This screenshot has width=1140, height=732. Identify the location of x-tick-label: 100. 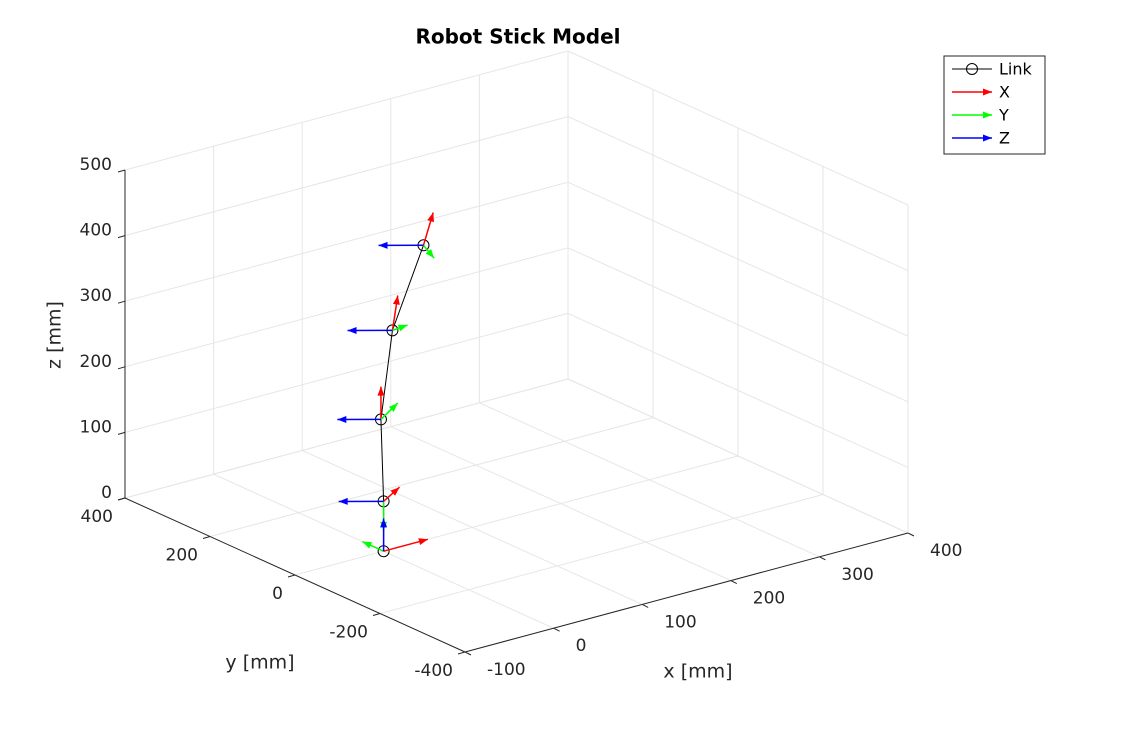
(680, 622).